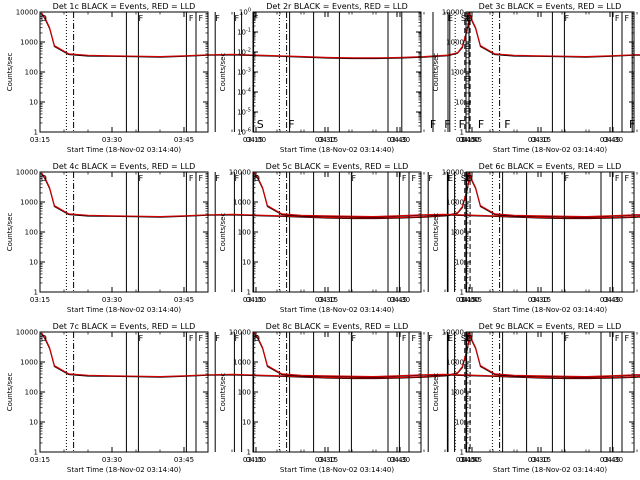  I want to click on y-tick-label: 10⁻⁶, so click(244, 132).